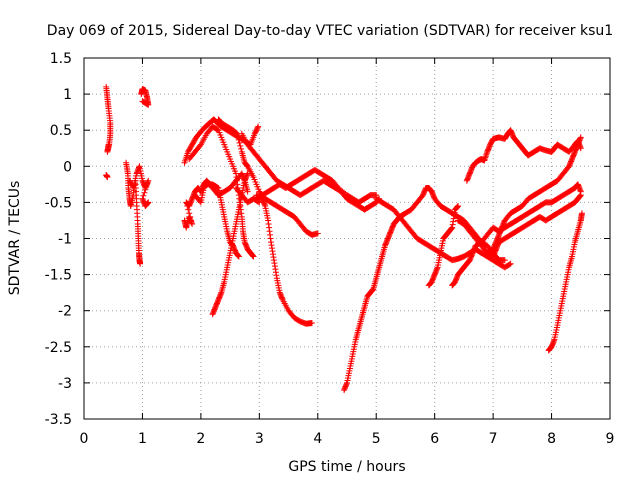 Image resolution: width=640 pixels, height=480 pixels. Describe the element at coordinates (65, 384) in the screenshot. I see `y-tick-label: -3` at that location.